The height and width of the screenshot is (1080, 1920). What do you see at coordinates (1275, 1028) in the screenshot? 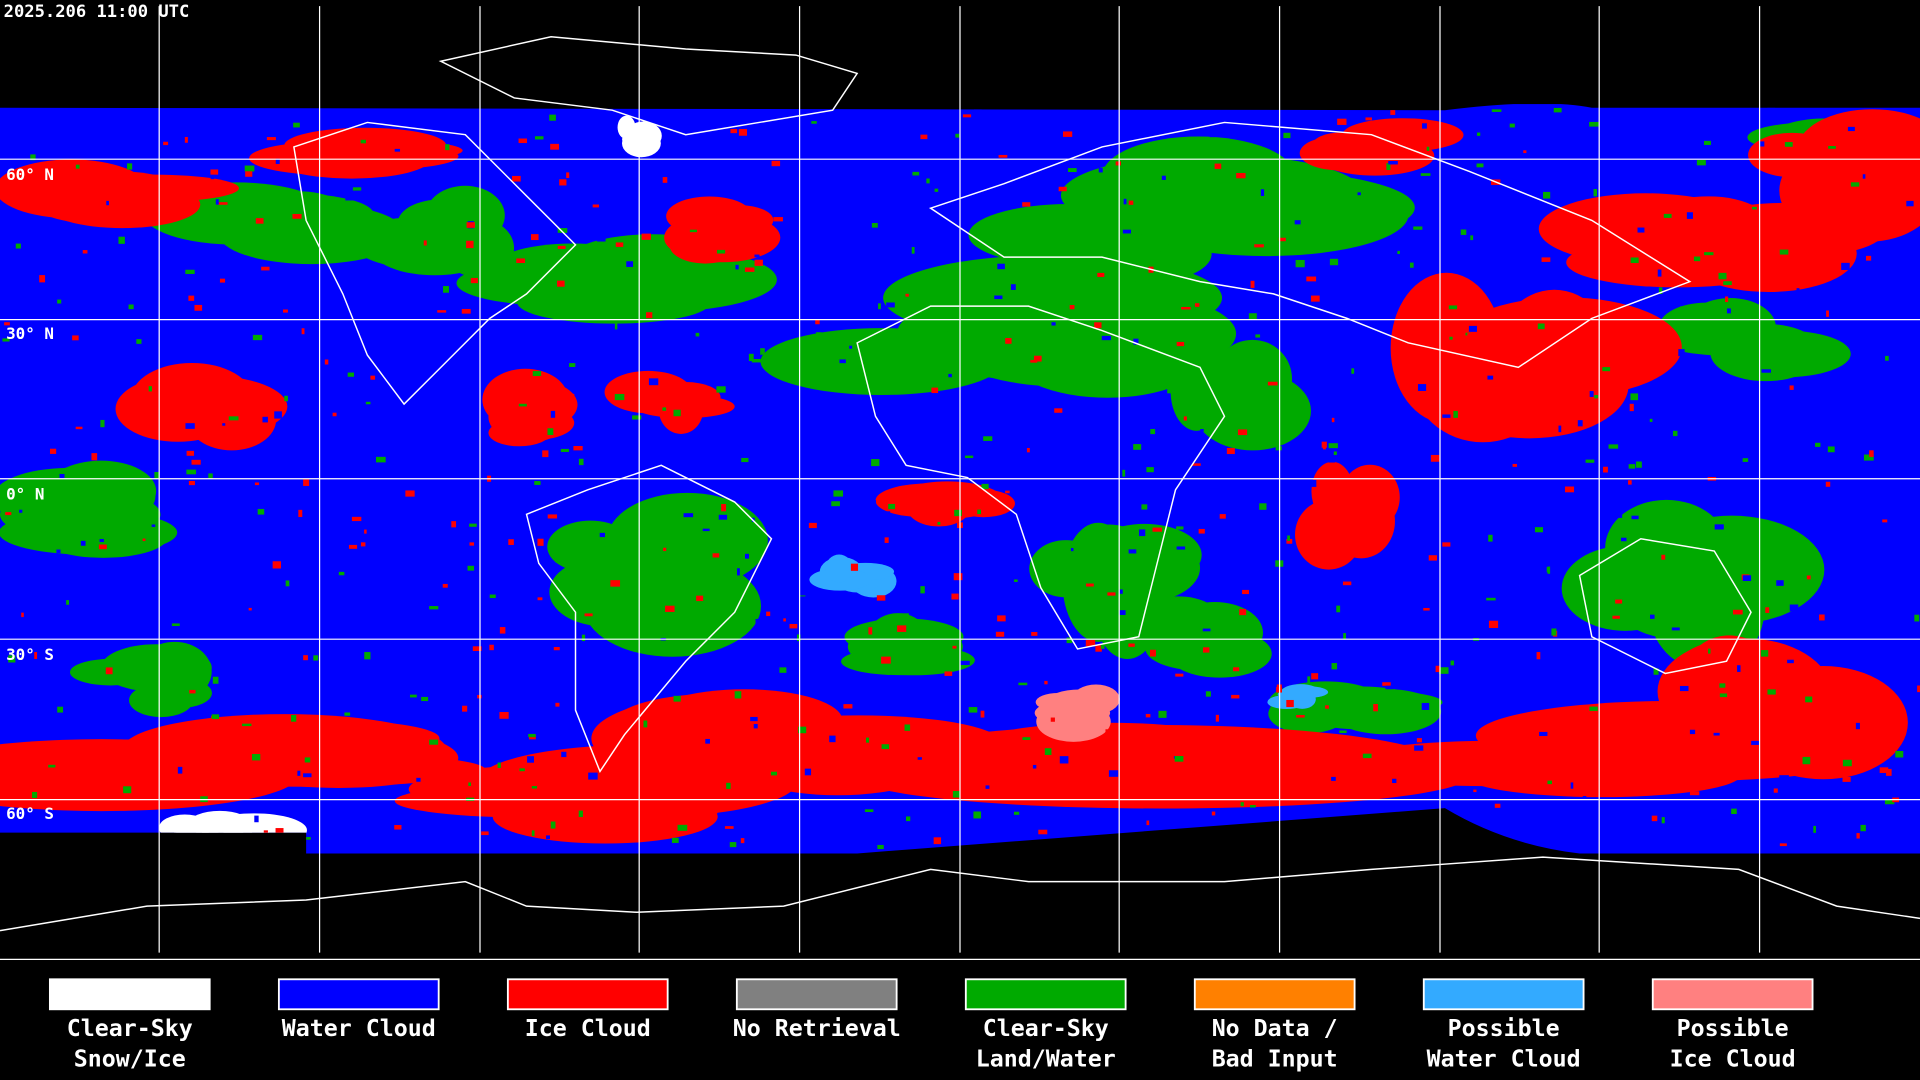
I see `legend-label-line1: No Data /` at bounding box center [1275, 1028].